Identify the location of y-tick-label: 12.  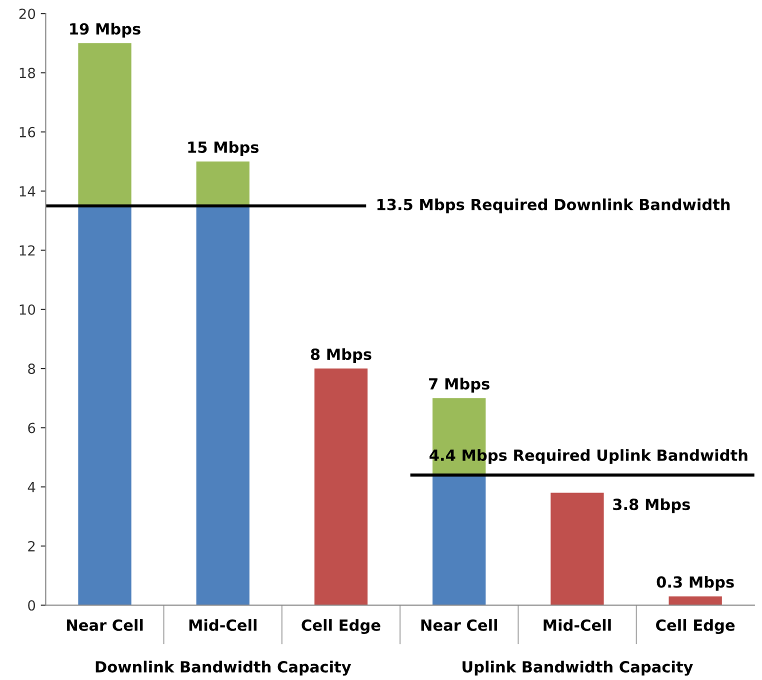
(27, 250).